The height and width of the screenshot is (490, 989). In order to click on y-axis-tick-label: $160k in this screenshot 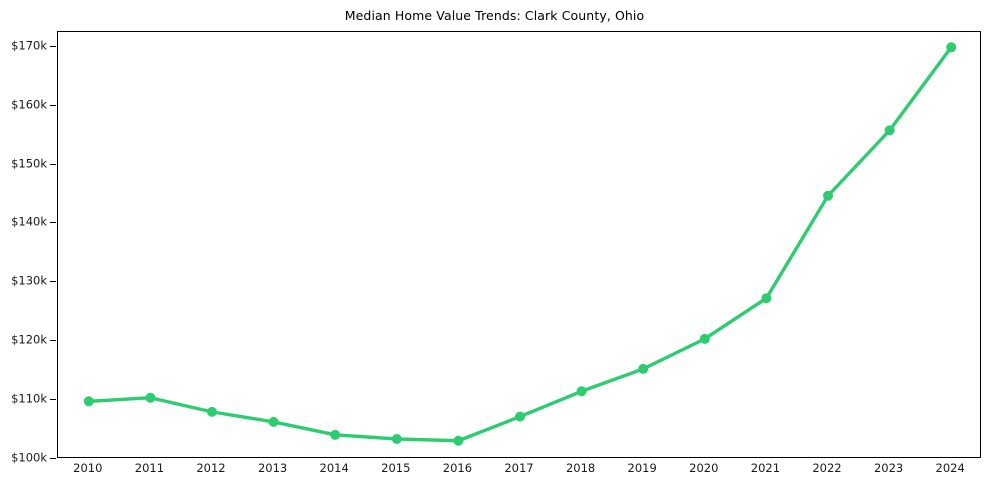, I will do `click(29, 103)`.